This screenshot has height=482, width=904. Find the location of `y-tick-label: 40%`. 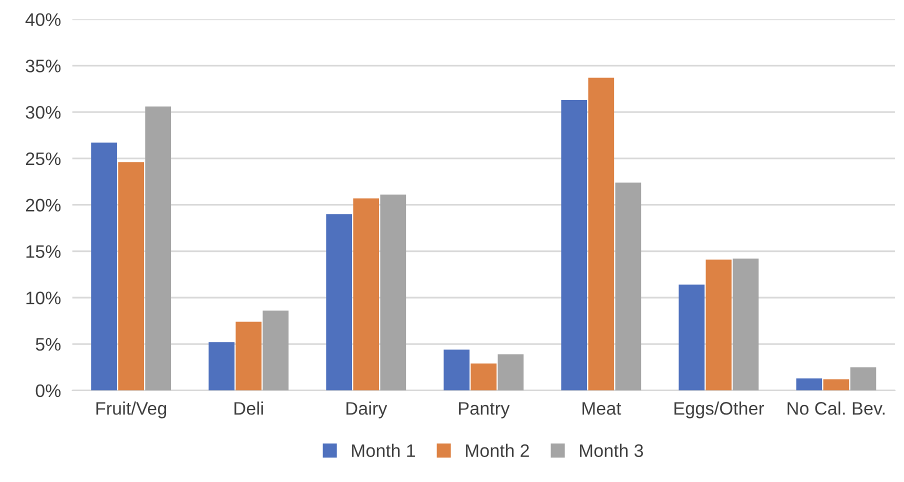

y-tick-label: 40% is located at coordinates (43, 19).